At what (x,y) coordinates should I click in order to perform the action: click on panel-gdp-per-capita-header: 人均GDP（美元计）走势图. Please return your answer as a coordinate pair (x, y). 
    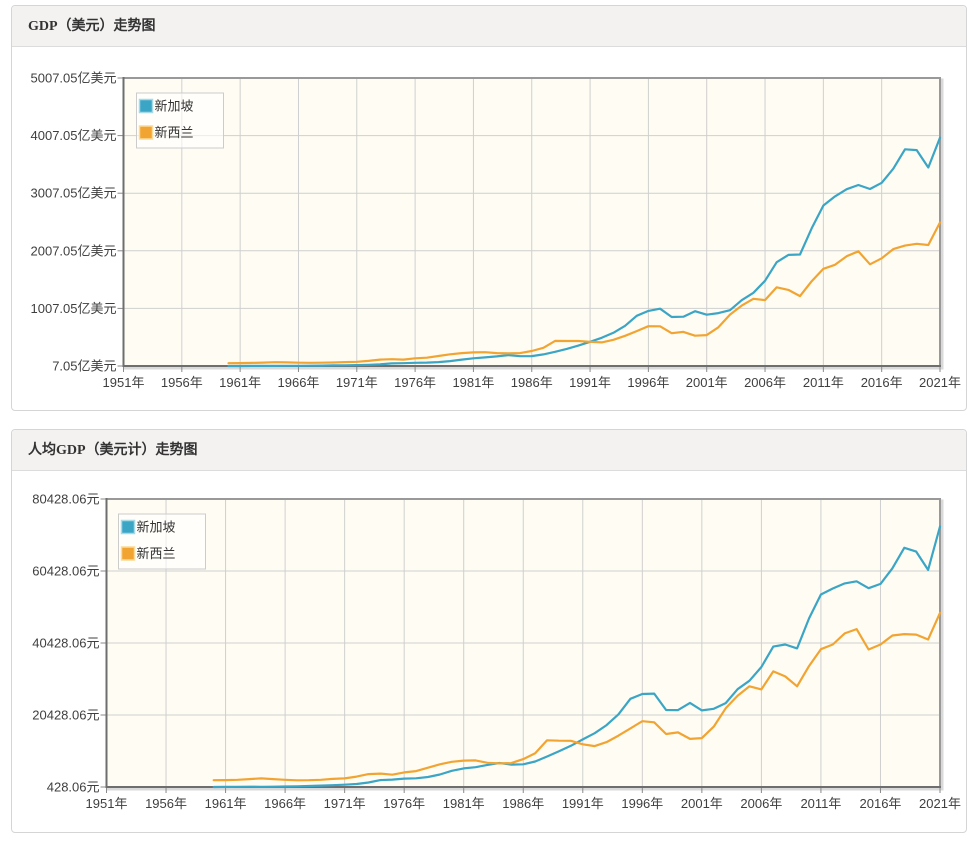
    Looking at the image, I should click on (489, 450).